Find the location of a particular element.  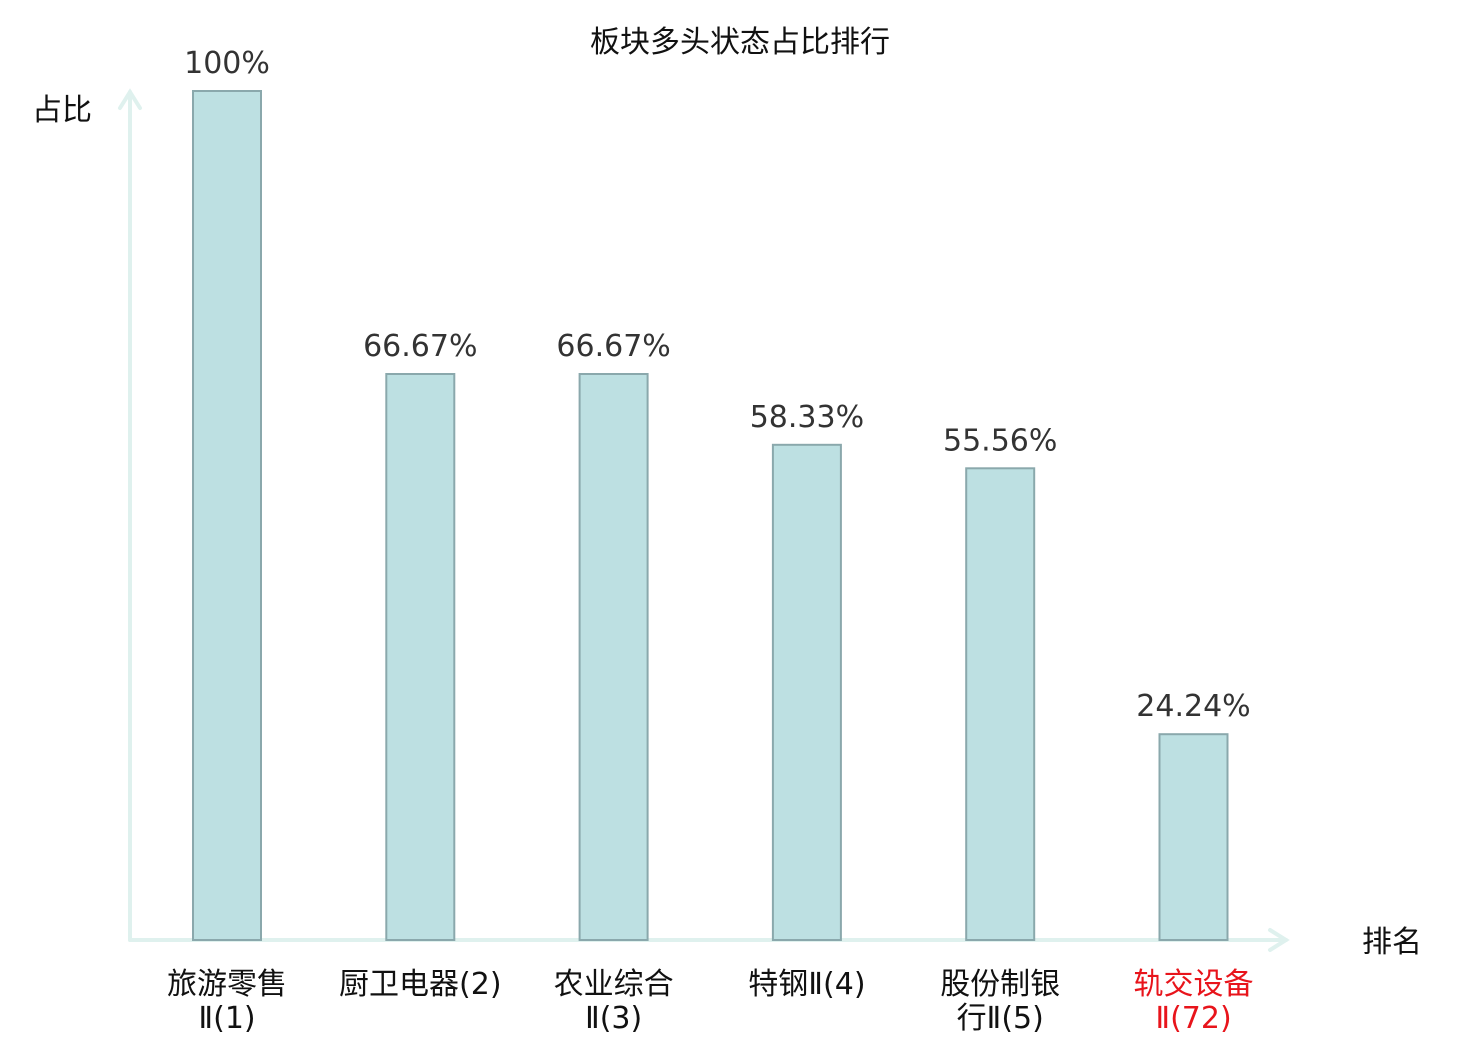

data-label: 100% is located at coordinates (227, 63).